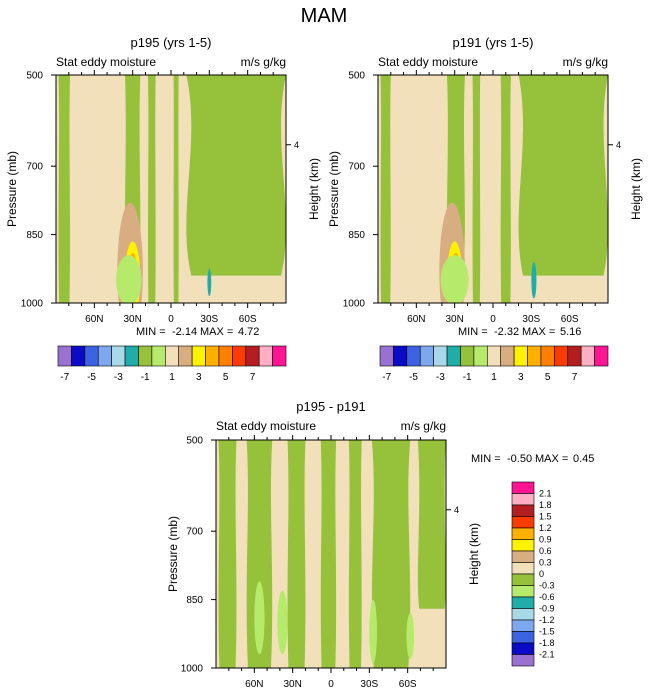 The height and width of the screenshot is (693, 648). What do you see at coordinates (547, 620) in the screenshot?
I see `colorbar-label: -1.2` at bounding box center [547, 620].